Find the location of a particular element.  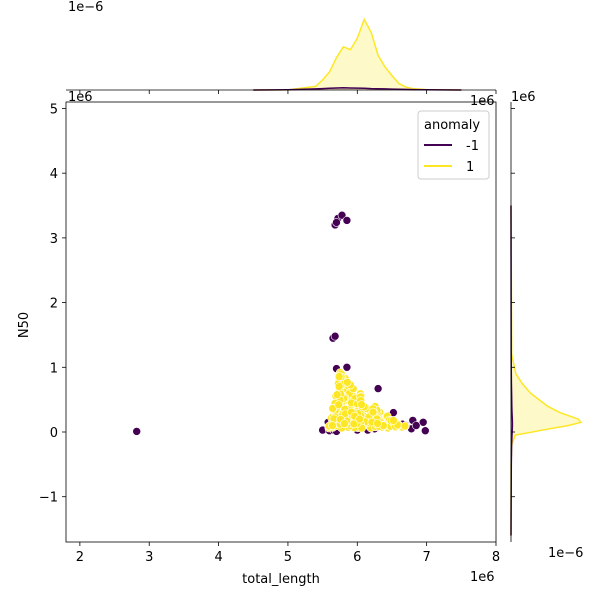

y-offset-label: 1e6 is located at coordinates (80, 97).